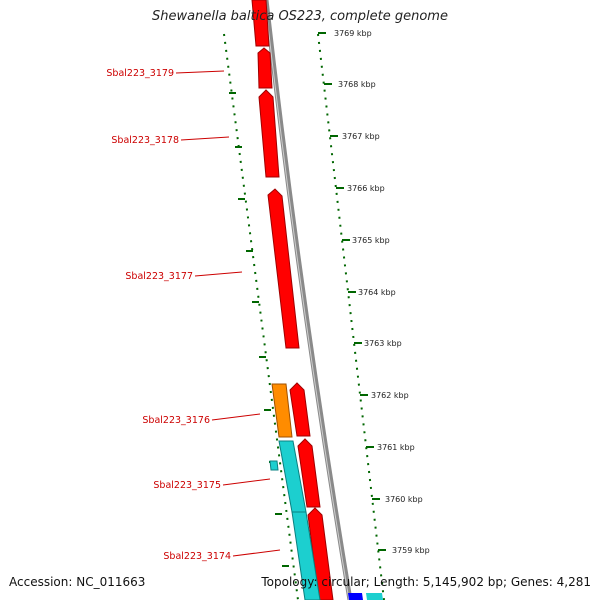  Describe the element at coordinates (176, 420) in the screenshot. I see `gene-label: Sbal223_3176` at that location.